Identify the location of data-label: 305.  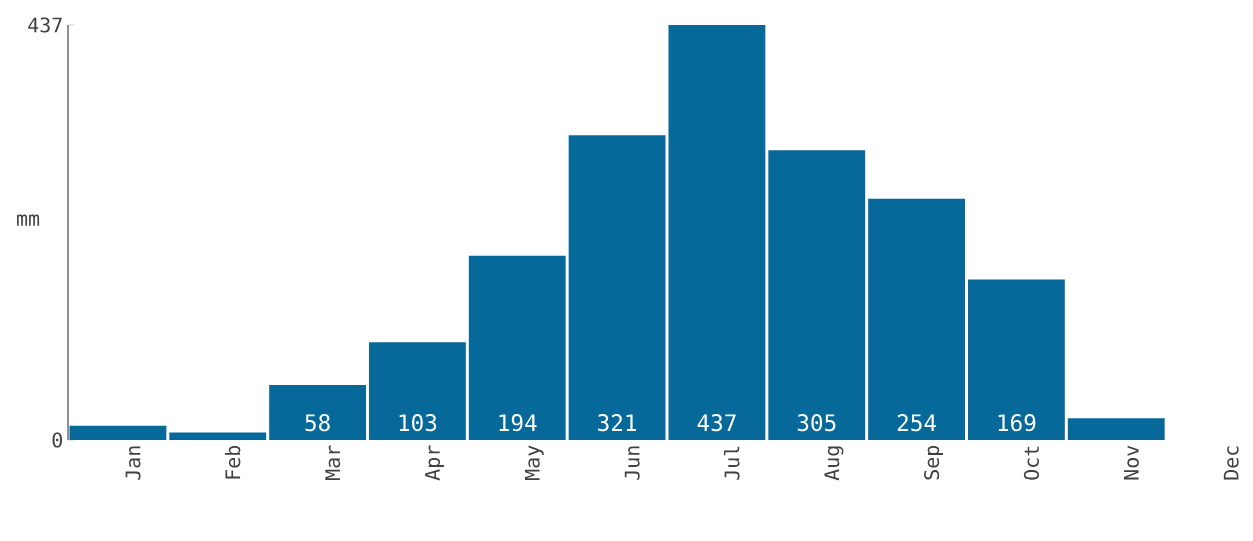
(816, 423).